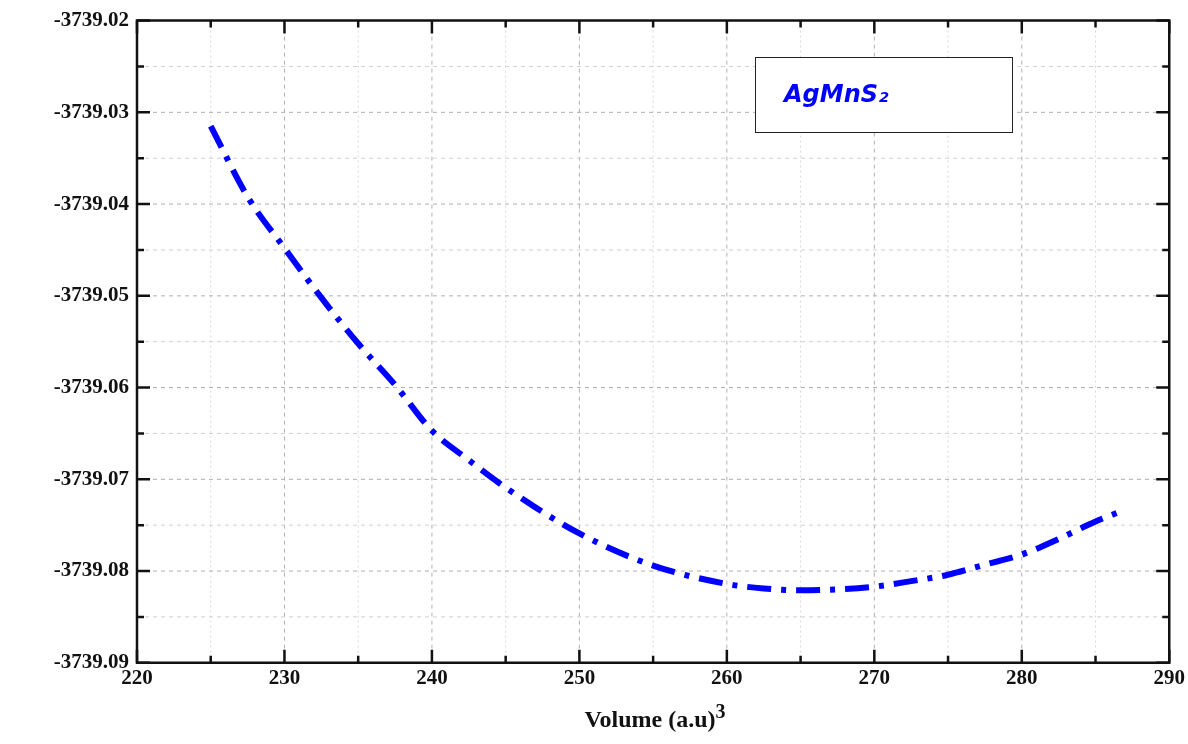  What do you see at coordinates (91, 294) in the screenshot?
I see `y-tick-label: -3739.05` at bounding box center [91, 294].